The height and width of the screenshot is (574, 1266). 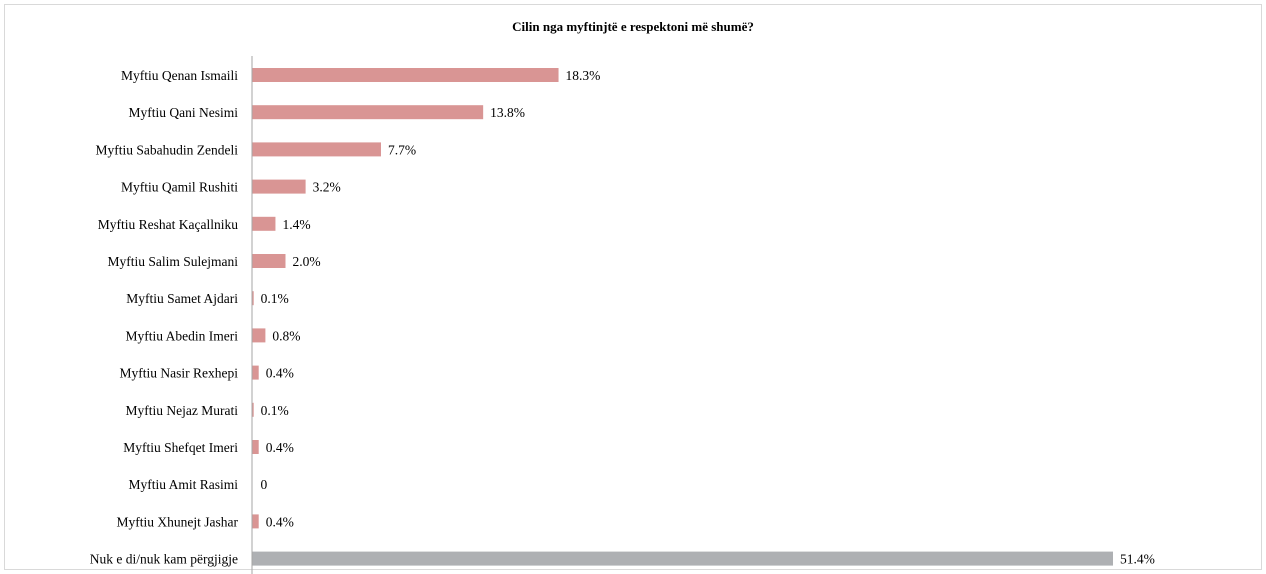 What do you see at coordinates (167, 149) in the screenshot?
I see `category-label: Myftiu Sabahudin Zendeli` at bounding box center [167, 149].